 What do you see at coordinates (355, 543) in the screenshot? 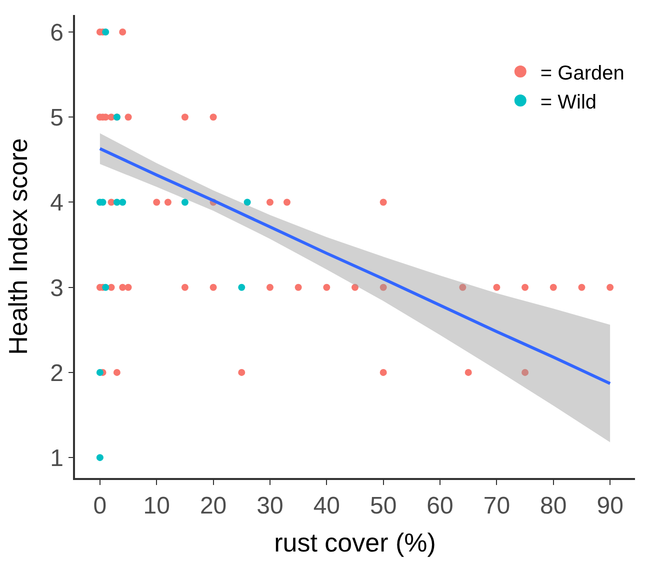
I see `x-axis-title: rust cover (%)` at bounding box center [355, 543].